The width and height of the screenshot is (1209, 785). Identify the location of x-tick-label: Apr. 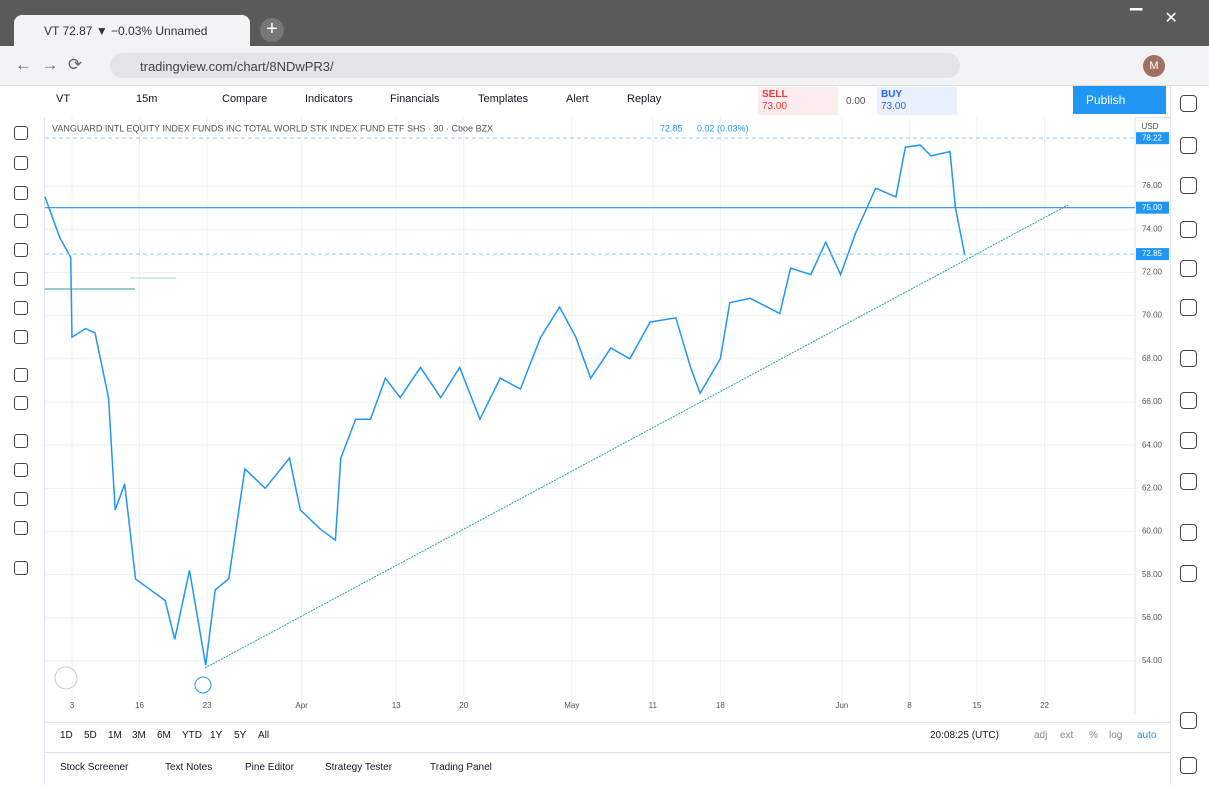
(301, 705).